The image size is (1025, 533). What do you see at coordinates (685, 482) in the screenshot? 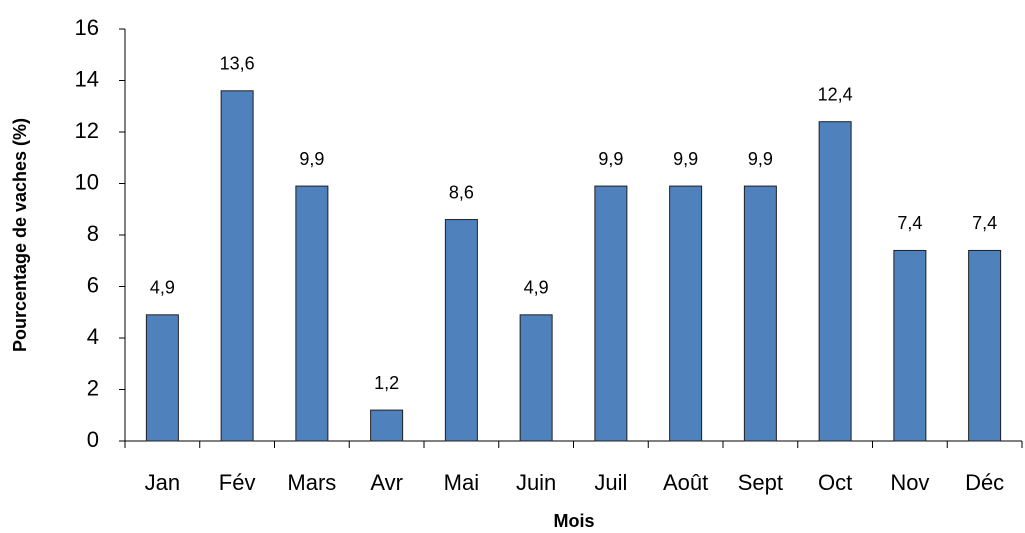
I see `x-tick-label: Août` at bounding box center [685, 482].